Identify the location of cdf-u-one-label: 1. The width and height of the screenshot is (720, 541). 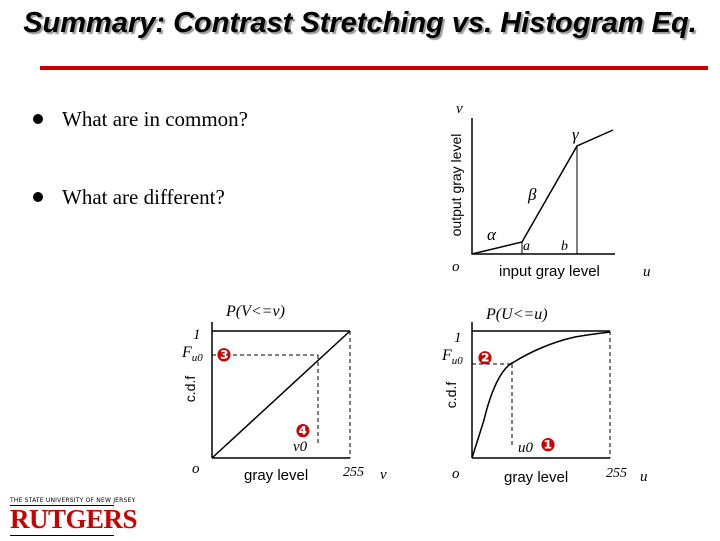
(458, 338).